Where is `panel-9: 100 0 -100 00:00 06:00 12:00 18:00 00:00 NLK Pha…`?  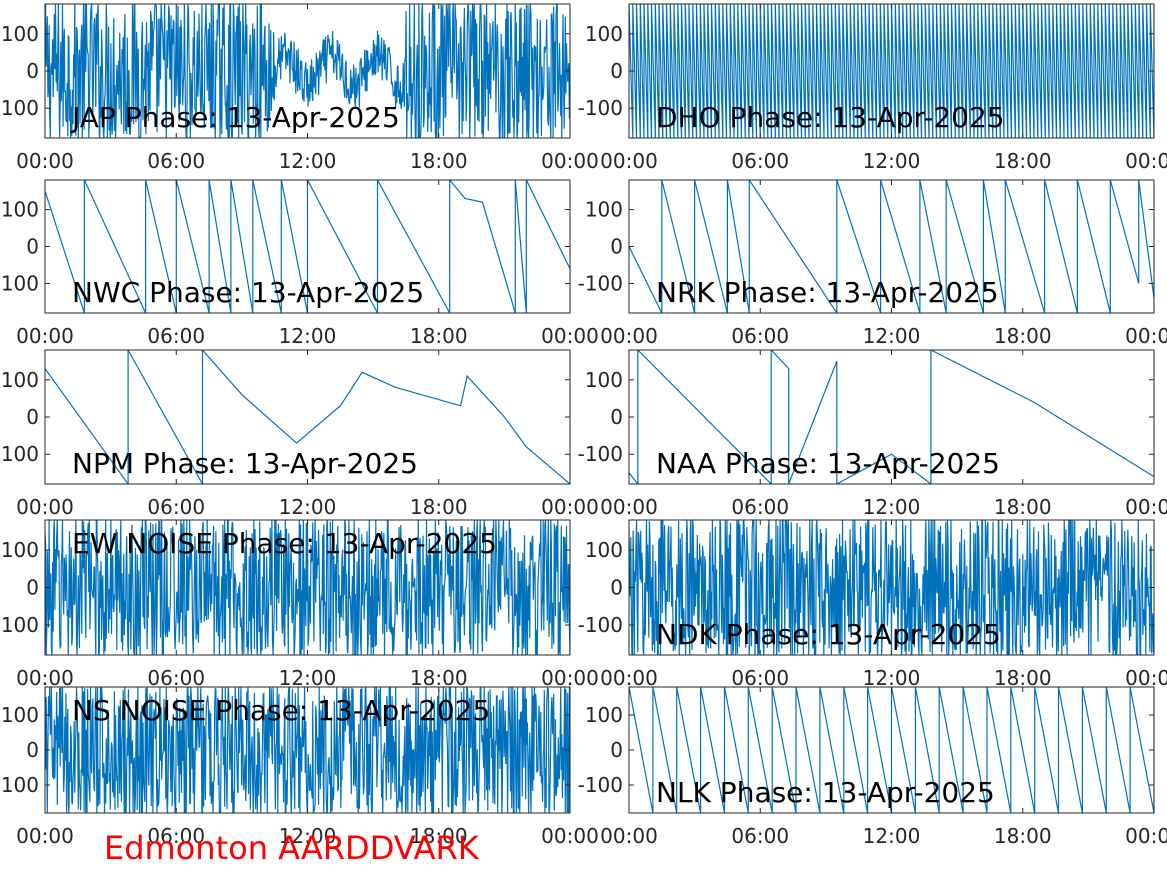
panel-9: 100 0 -100 00:00 06:00 12:00 18:00 00:00 NLK Pha… is located at coordinates (872, 767).